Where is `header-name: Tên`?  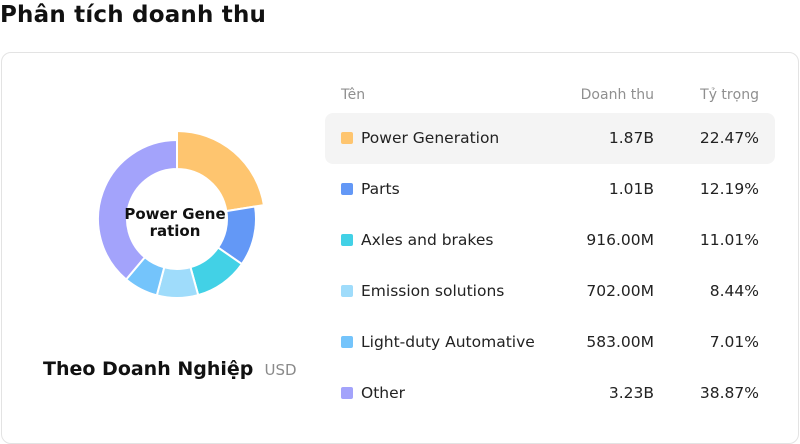
header-name: Tên is located at coordinates (353, 95).